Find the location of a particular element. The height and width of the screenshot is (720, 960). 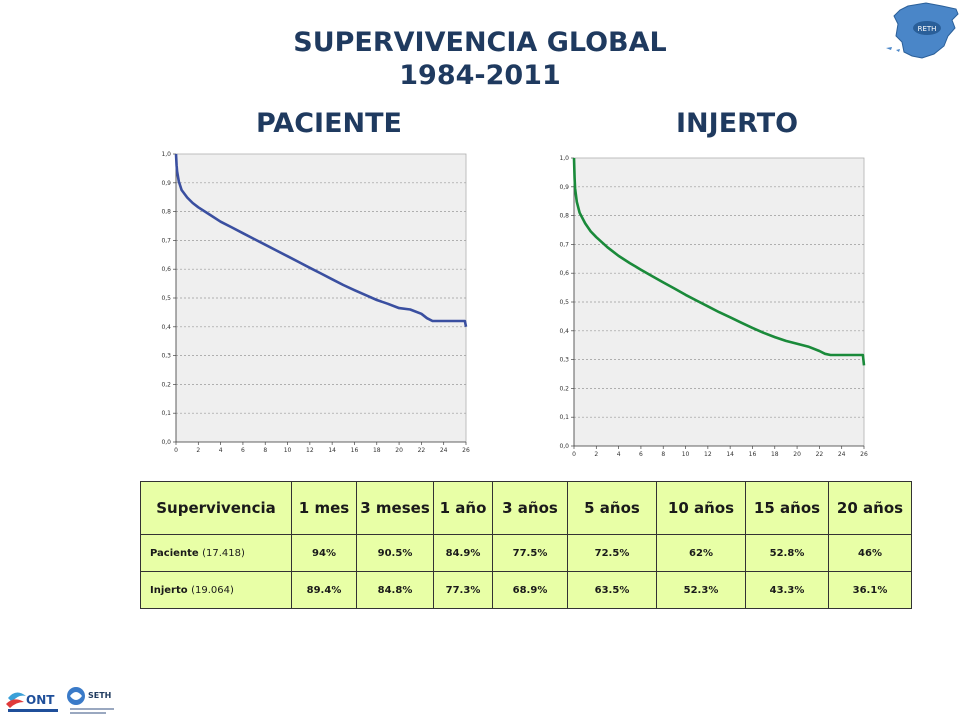

table-cell: 52.8% is located at coordinates (787, 553).